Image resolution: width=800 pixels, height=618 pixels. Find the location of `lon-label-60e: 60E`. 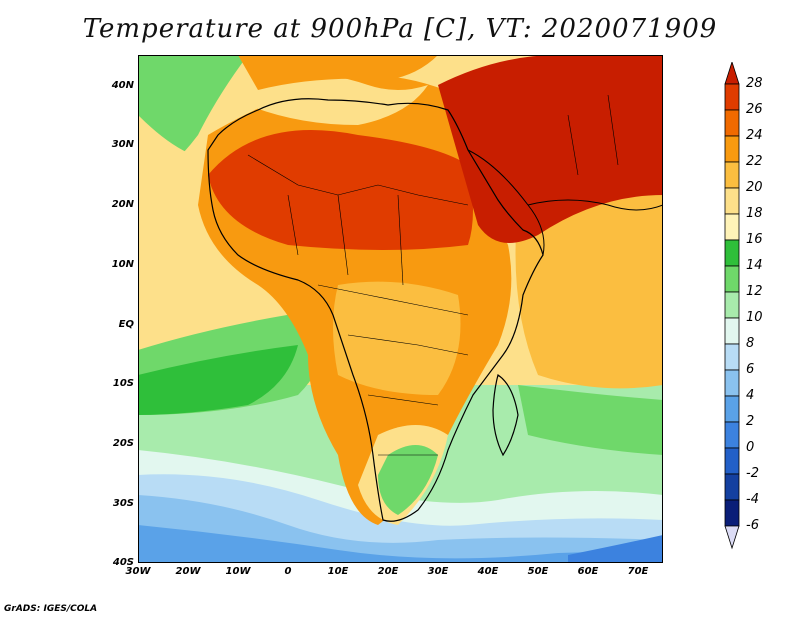

lon-label-60e: 60E is located at coordinates (588, 571).